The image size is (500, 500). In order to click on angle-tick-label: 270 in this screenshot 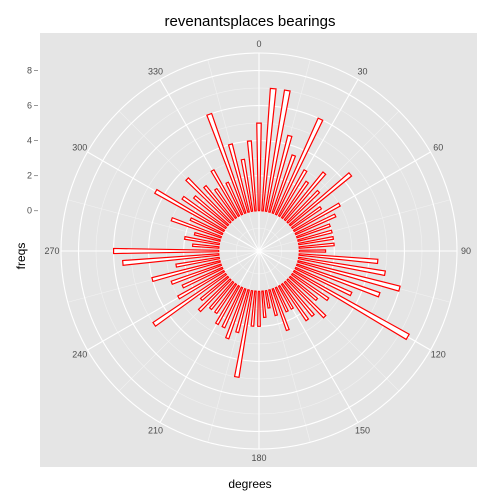, I will do `click(51, 251)`.